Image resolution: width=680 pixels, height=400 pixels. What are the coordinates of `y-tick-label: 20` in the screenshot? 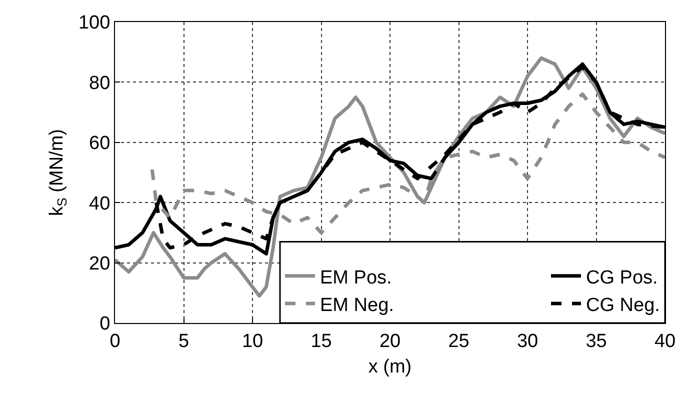 It's located at (99, 263).